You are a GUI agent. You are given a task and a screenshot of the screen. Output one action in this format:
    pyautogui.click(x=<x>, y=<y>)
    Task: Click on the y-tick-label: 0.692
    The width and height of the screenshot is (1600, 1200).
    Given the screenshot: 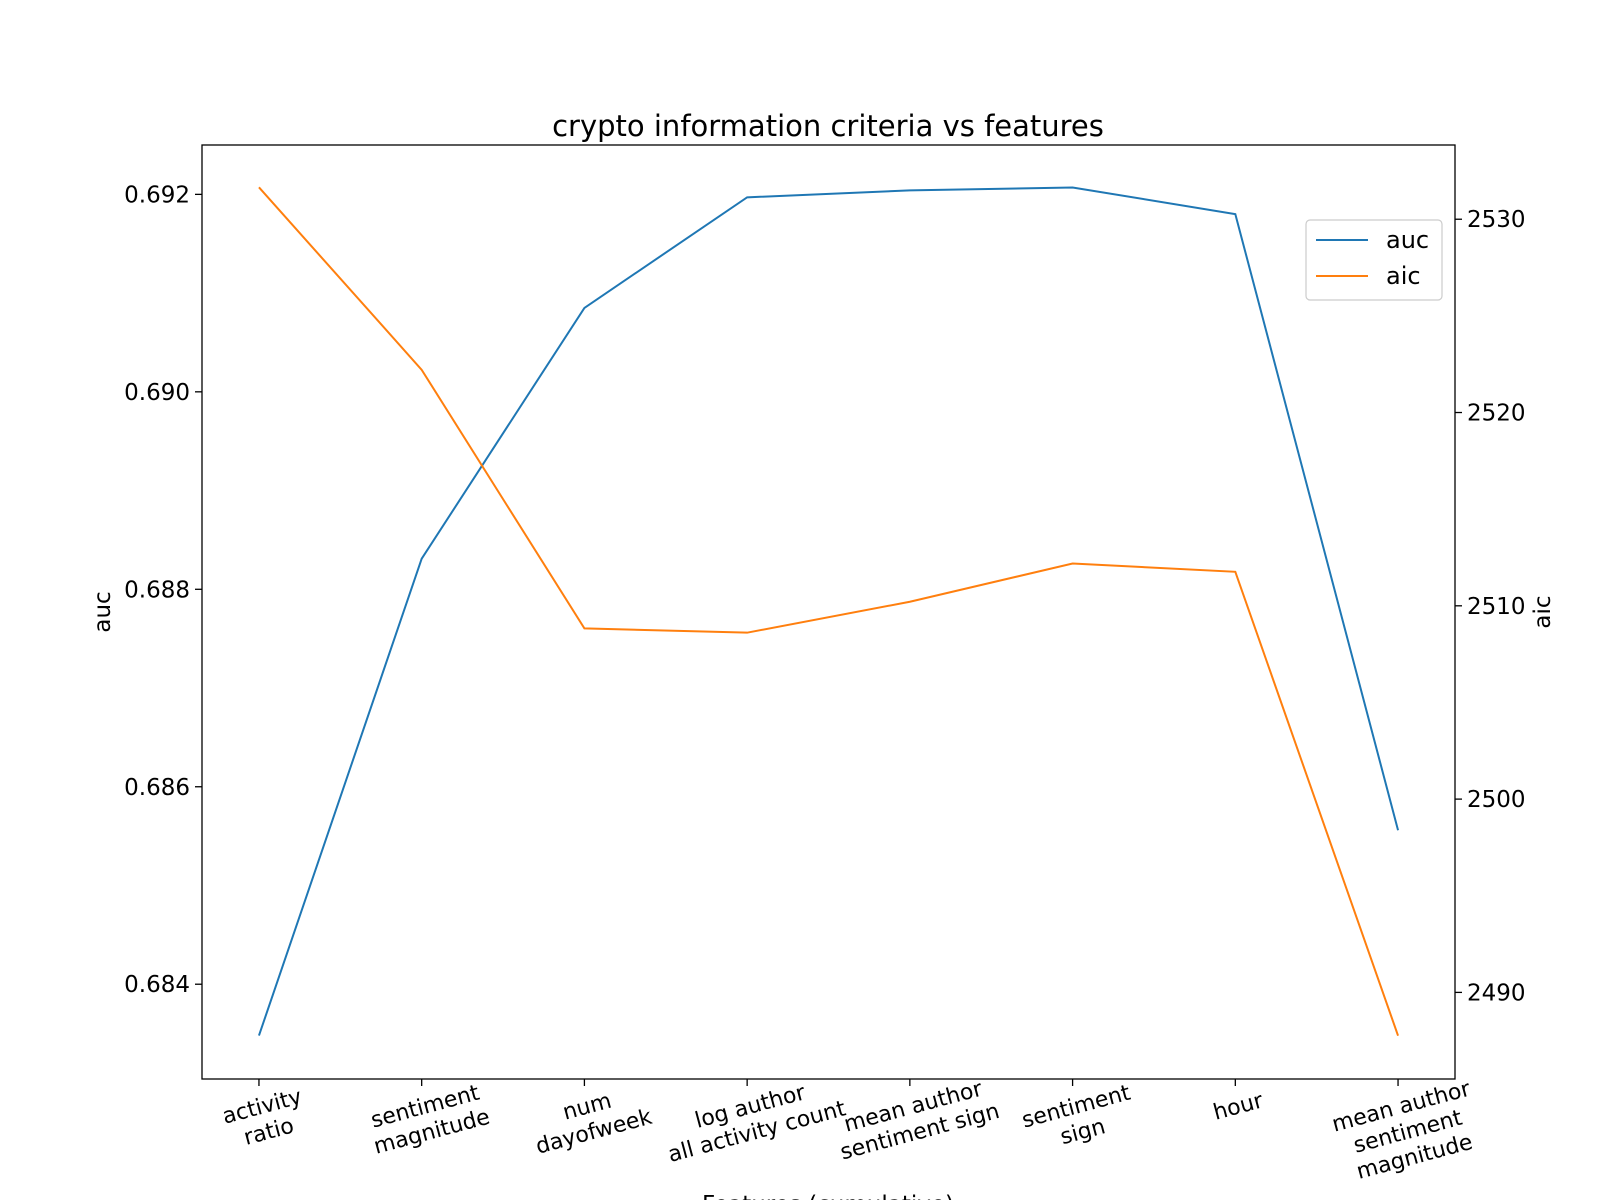 What is the action you would take?
    pyautogui.click(x=157, y=195)
    